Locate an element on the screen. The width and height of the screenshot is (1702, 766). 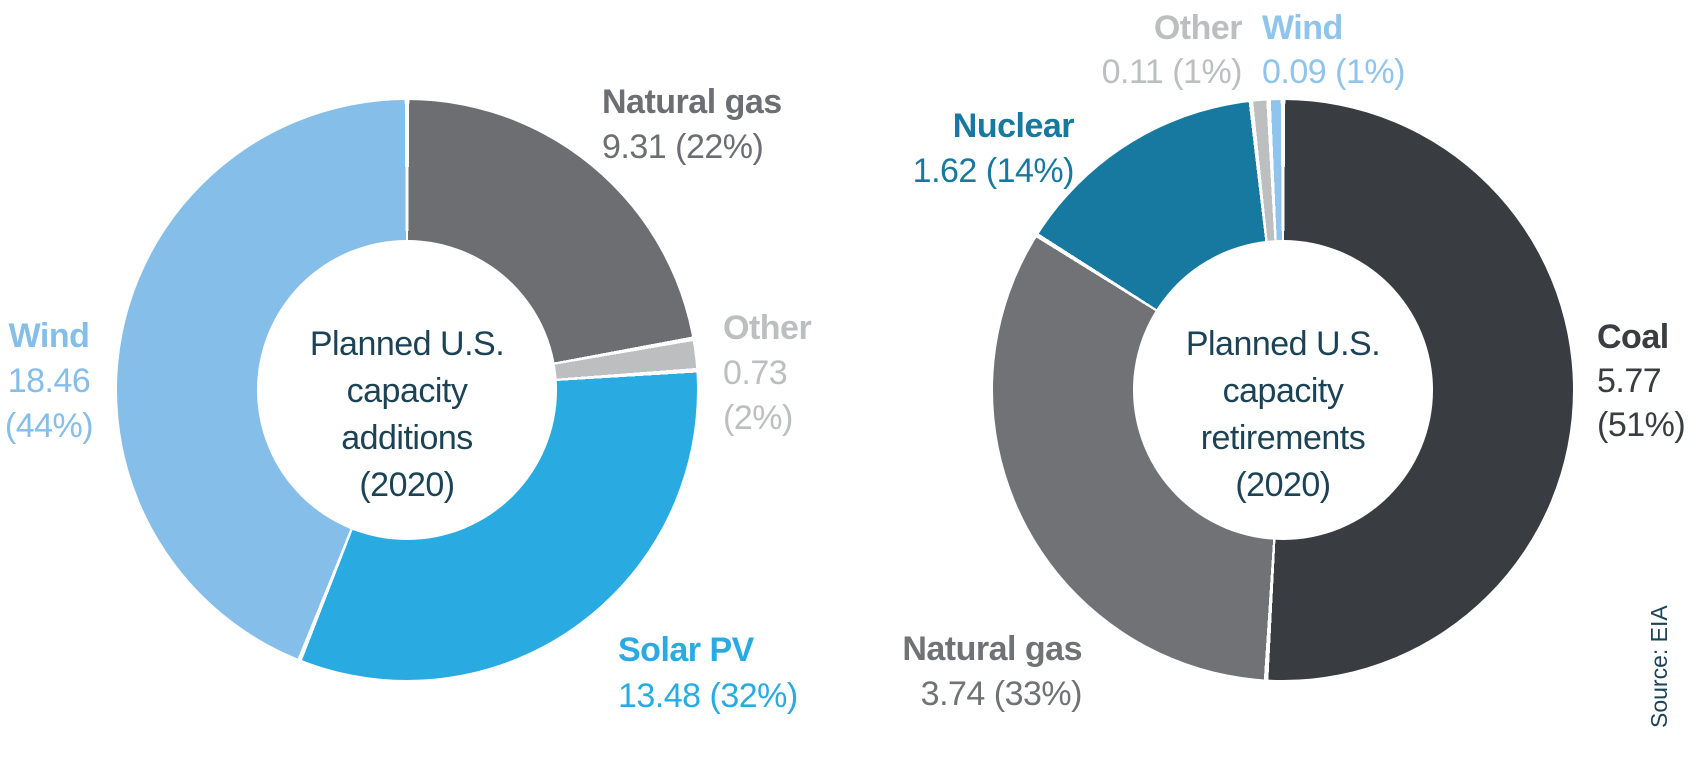
label-retirements-nuclear: Nuclear 1.62 (14%) is located at coordinates (974, 149).